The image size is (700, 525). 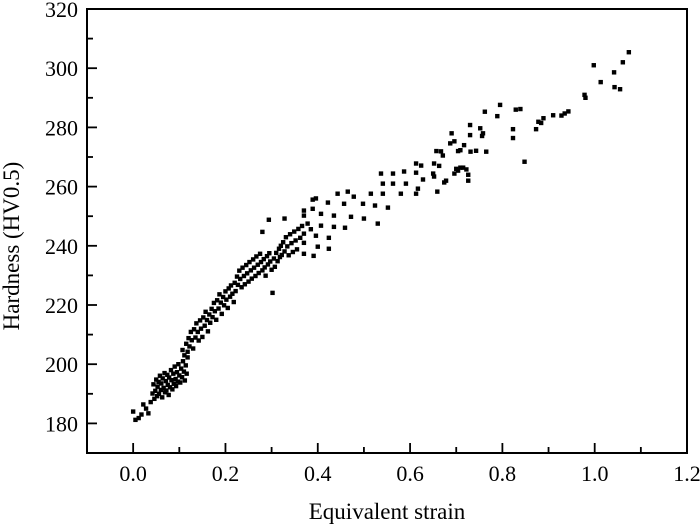 What do you see at coordinates (410, 473) in the screenshot?
I see `x-tick-label: 0.6` at bounding box center [410, 473].